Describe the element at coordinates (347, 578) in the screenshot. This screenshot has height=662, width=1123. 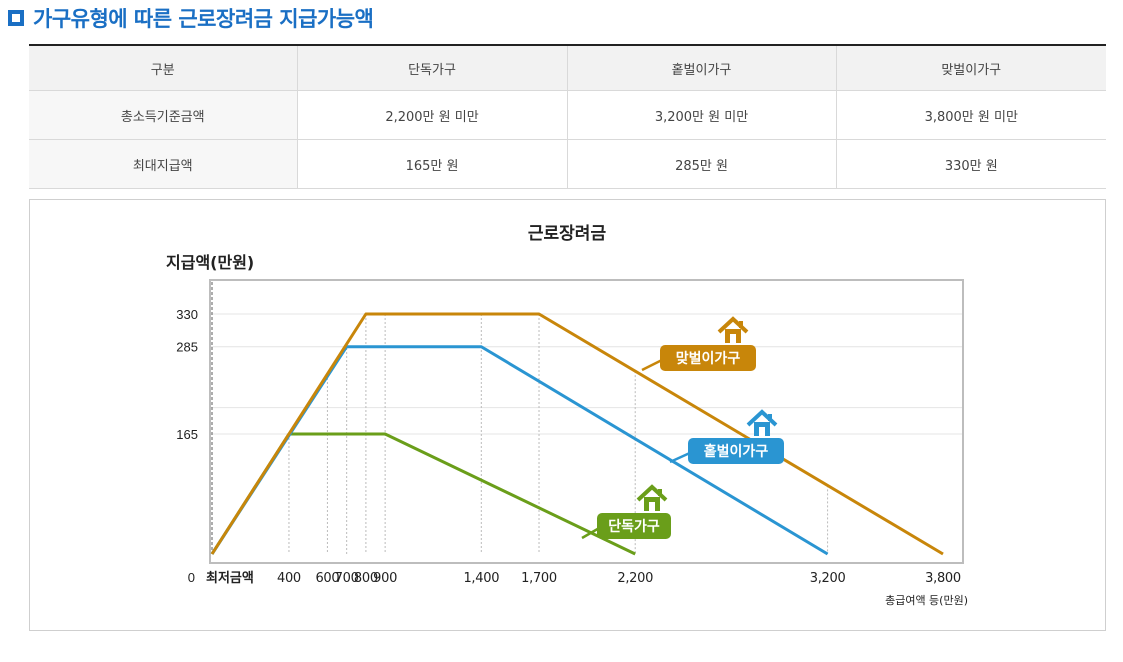
I see `x-tick-label: 700` at that location.